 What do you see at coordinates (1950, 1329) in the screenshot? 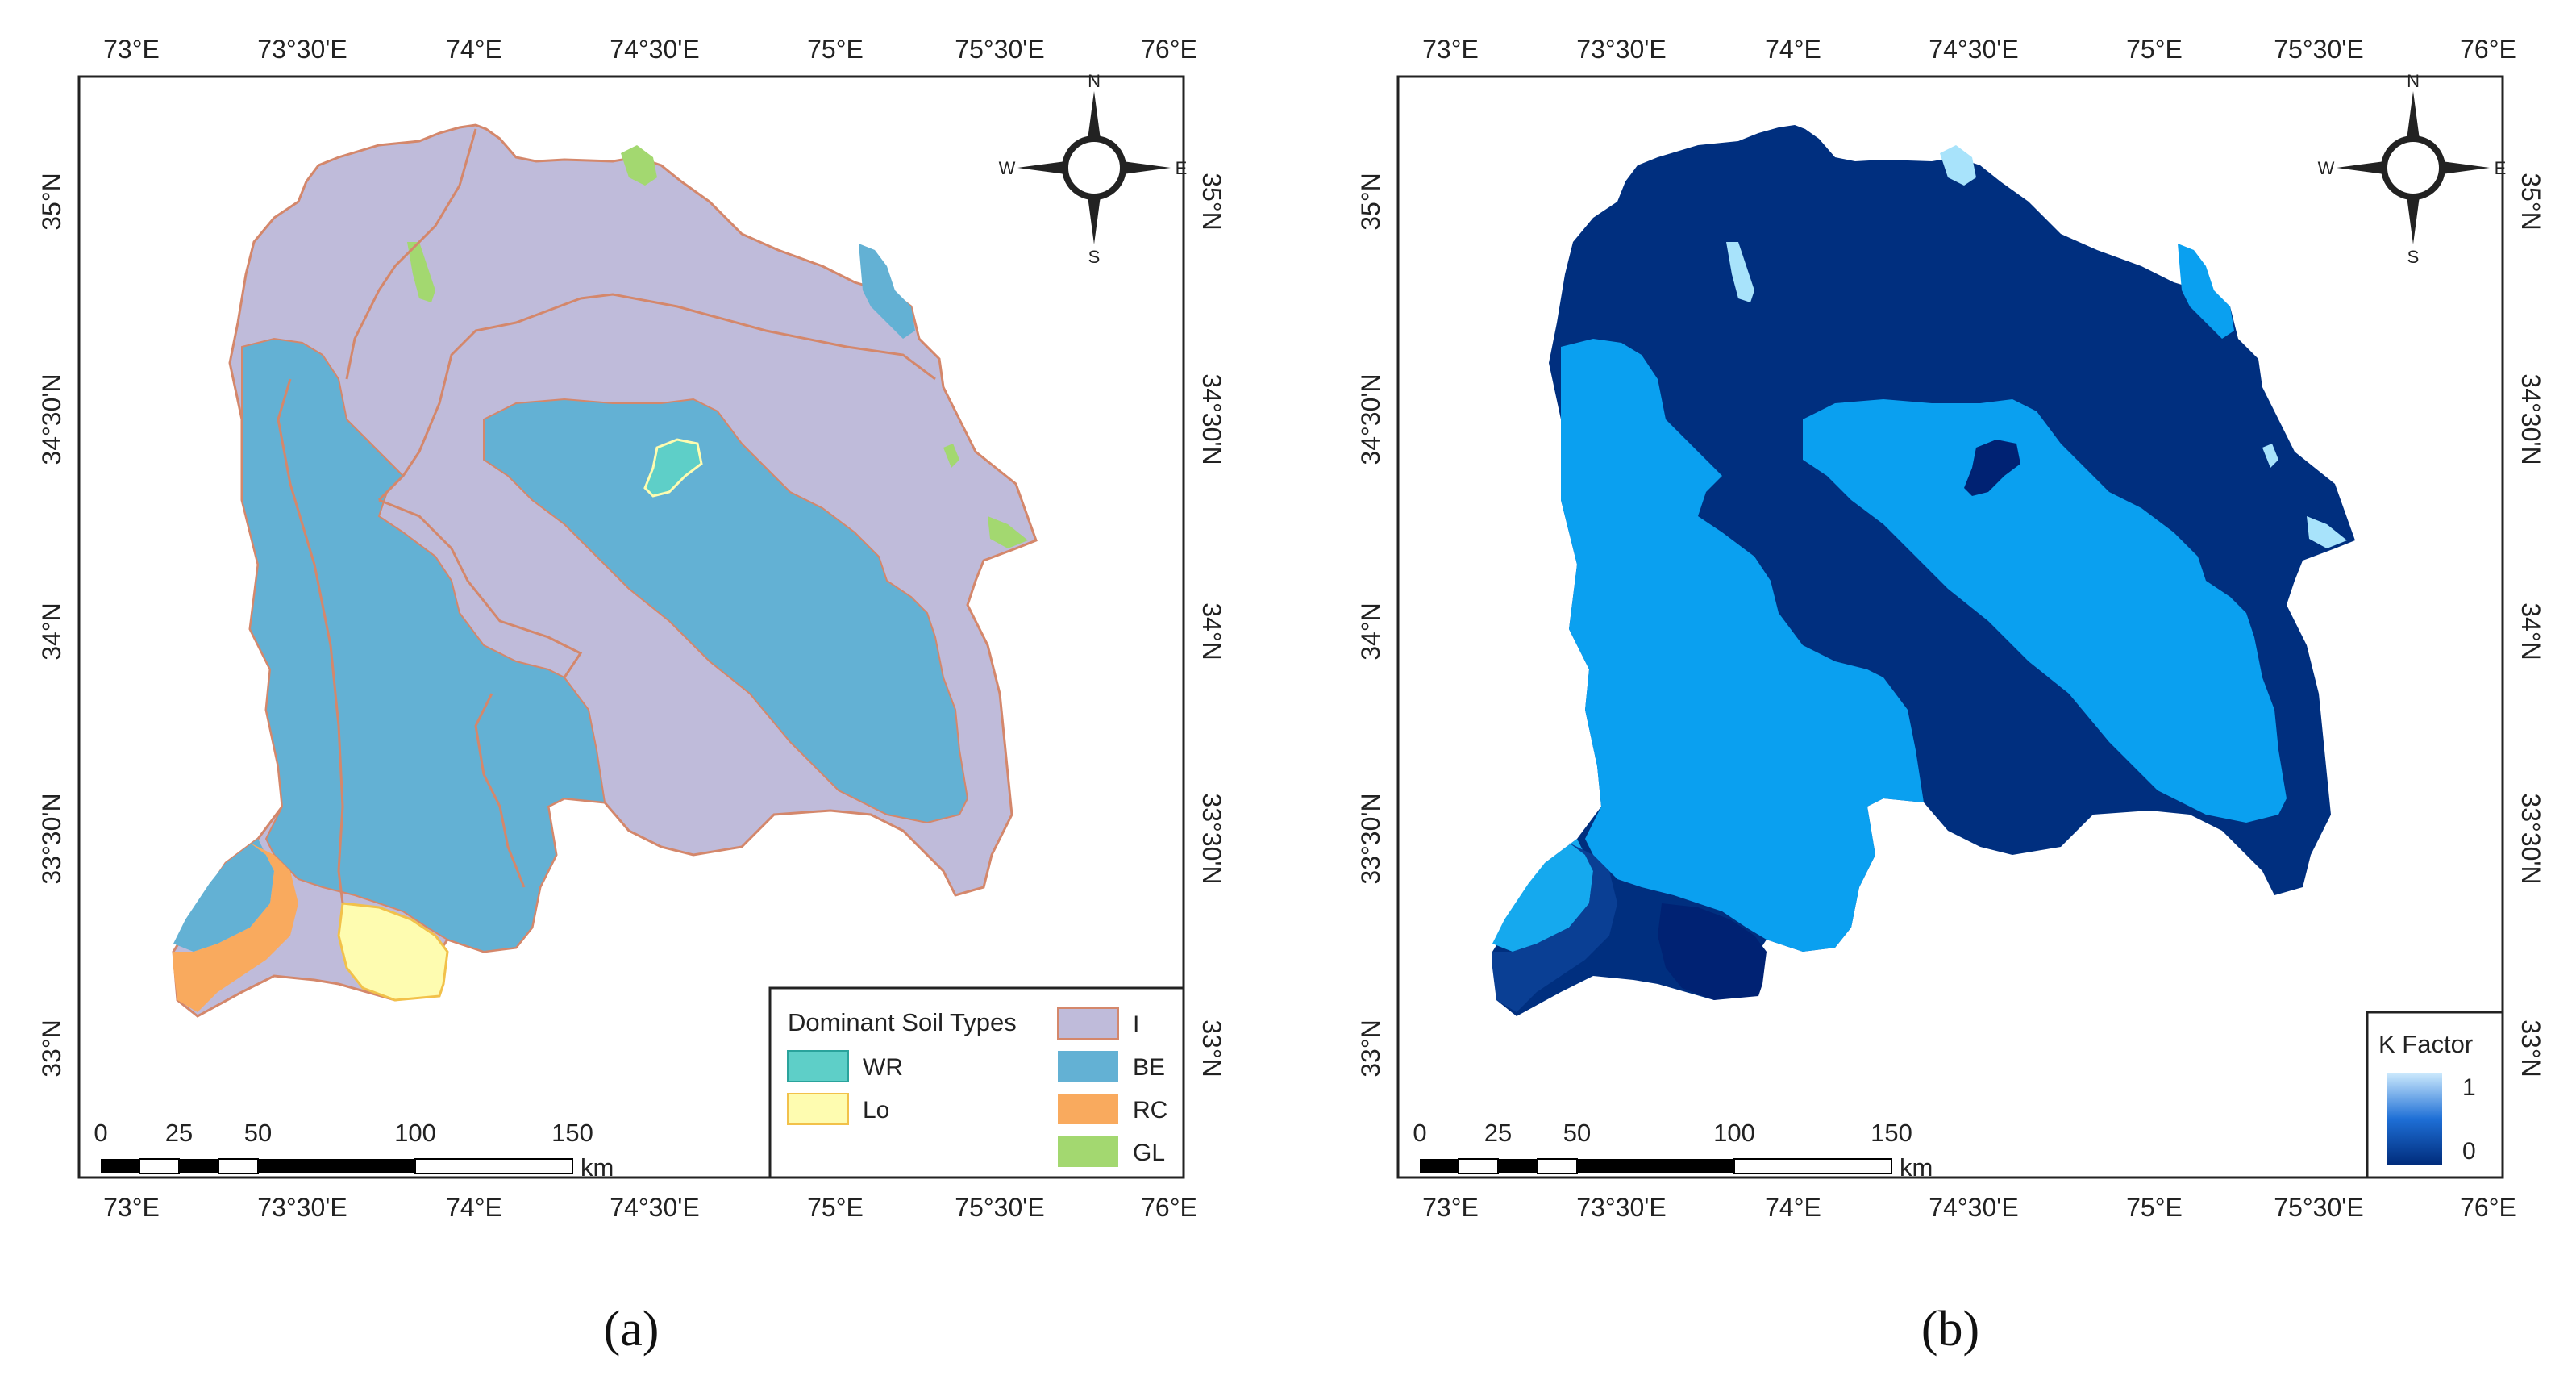
I see `caption-b: (b)` at bounding box center [1950, 1329].